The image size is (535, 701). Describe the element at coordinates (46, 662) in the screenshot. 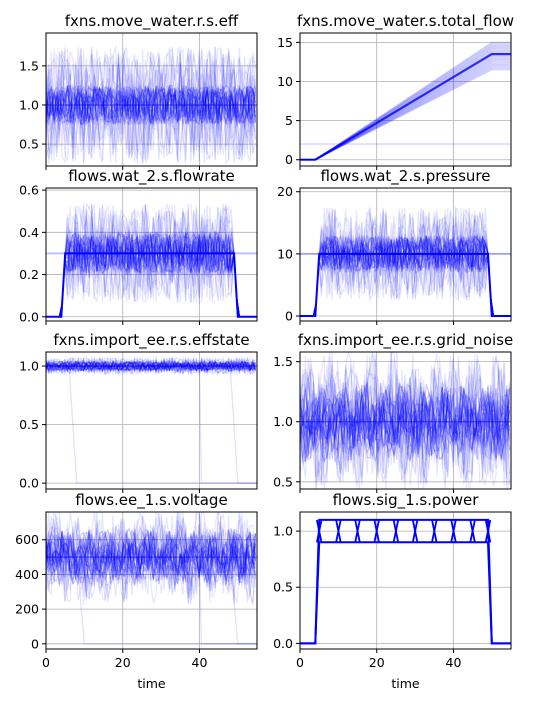

I see `x-tick-label: 0` at that location.